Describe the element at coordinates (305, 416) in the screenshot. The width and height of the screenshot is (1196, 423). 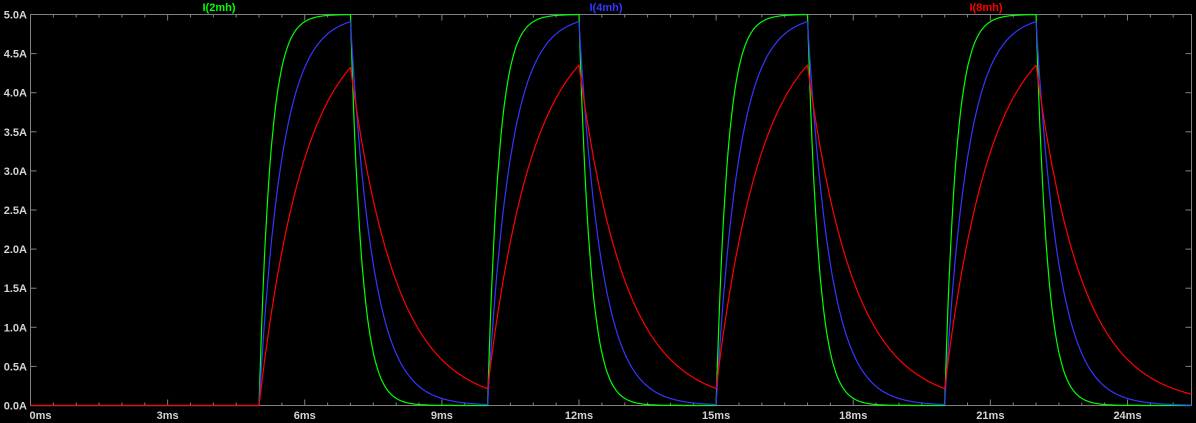
I see `x-tick-label: 6ms` at that location.